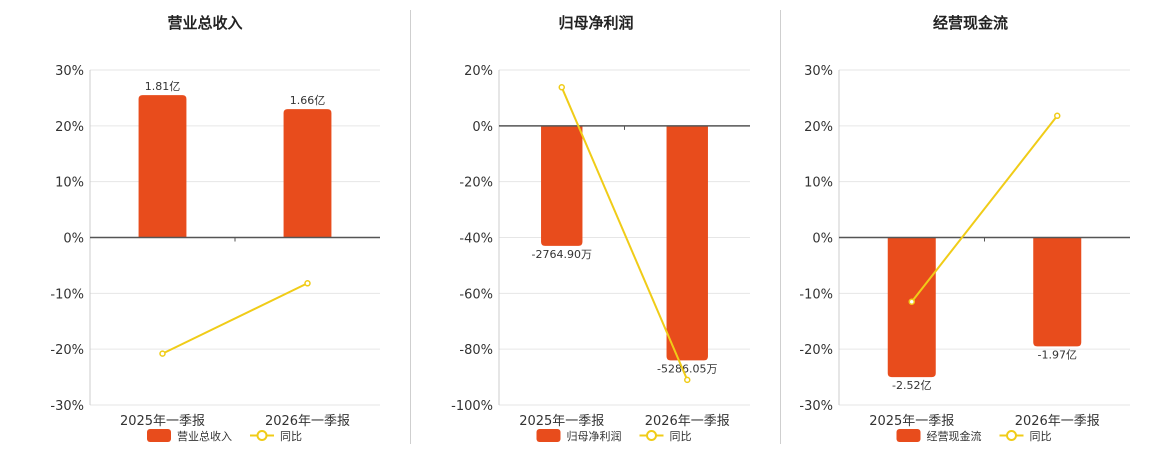 The width and height of the screenshot is (1160, 450). What do you see at coordinates (472, 406) in the screenshot?
I see `y-tick-label: -100%` at bounding box center [472, 406].